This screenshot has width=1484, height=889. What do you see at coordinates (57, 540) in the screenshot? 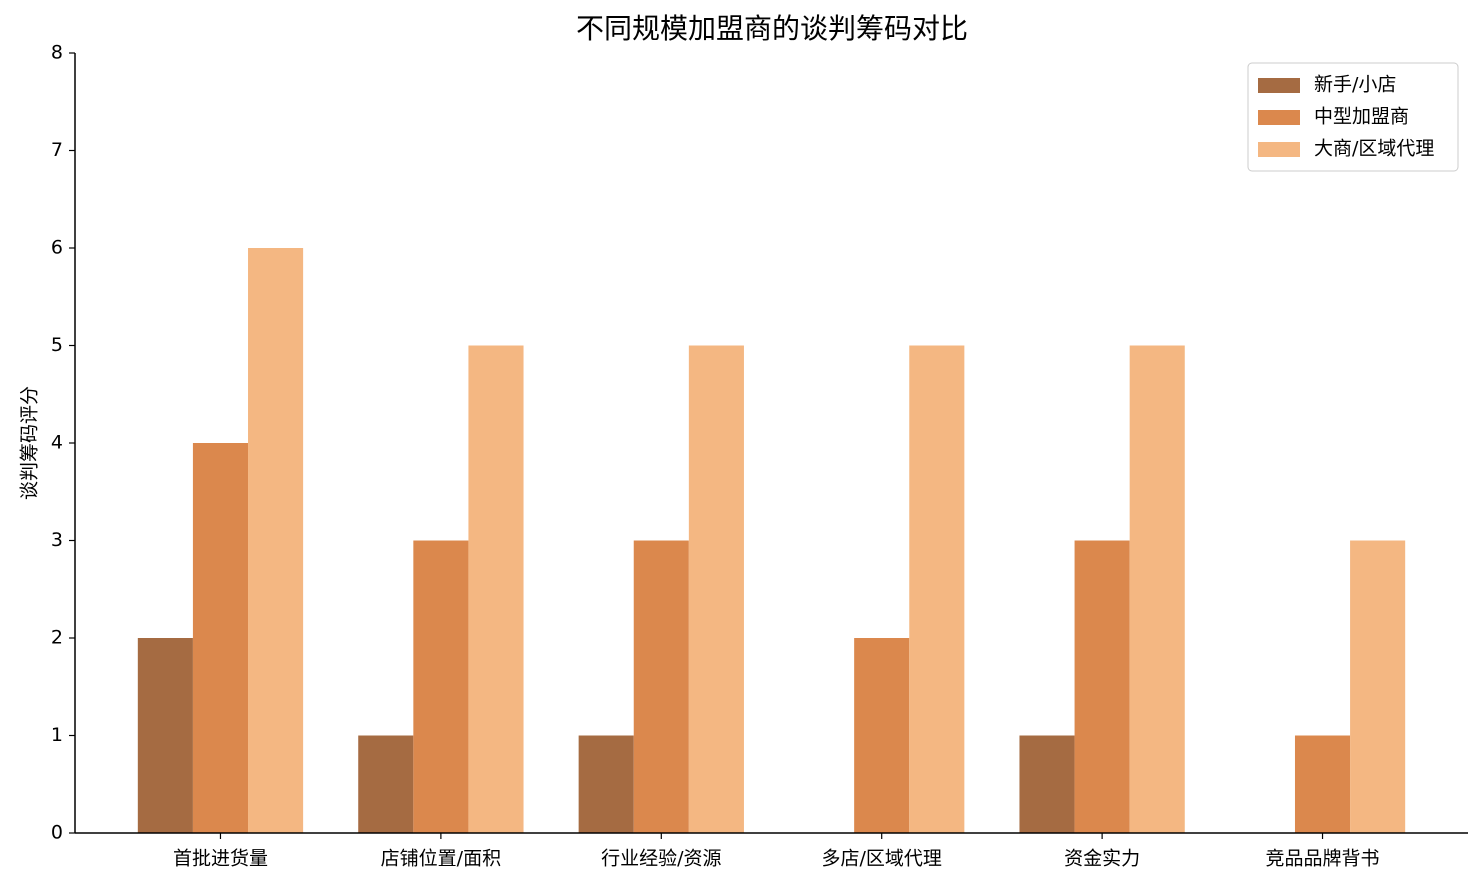
I see `y-tick-label: 3` at bounding box center [57, 540].